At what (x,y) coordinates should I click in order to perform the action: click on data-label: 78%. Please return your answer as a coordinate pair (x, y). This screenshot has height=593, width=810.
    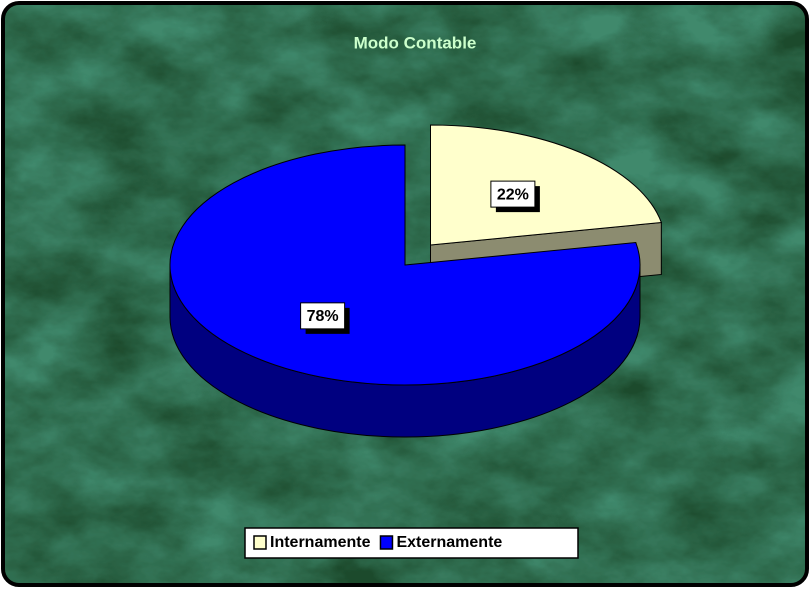
    Looking at the image, I should click on (323, 316).